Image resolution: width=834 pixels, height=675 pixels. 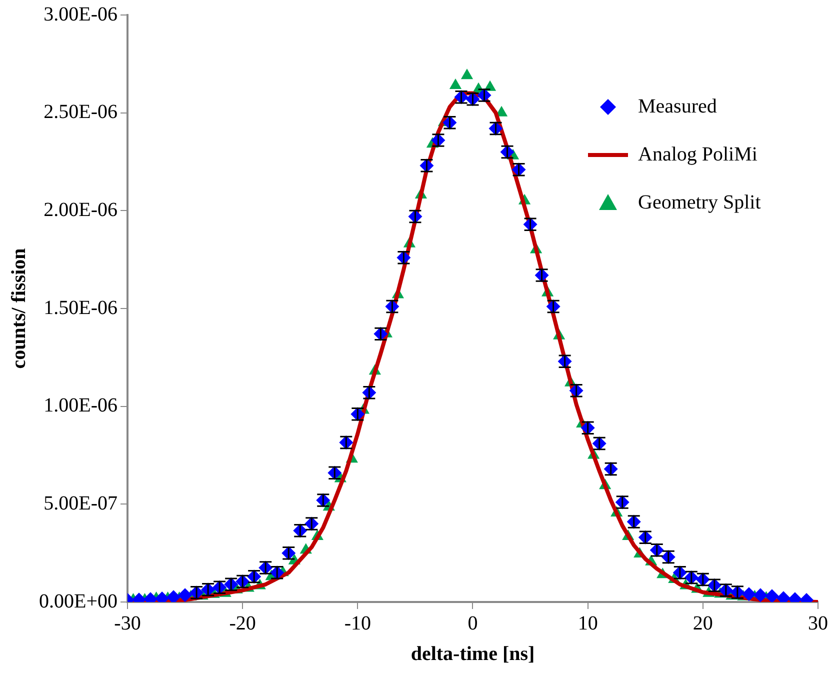 What do you see at coordinates (473, 623) in the screenshot?
I see `x-tick-label: 0` at bounding box center [473, 623].